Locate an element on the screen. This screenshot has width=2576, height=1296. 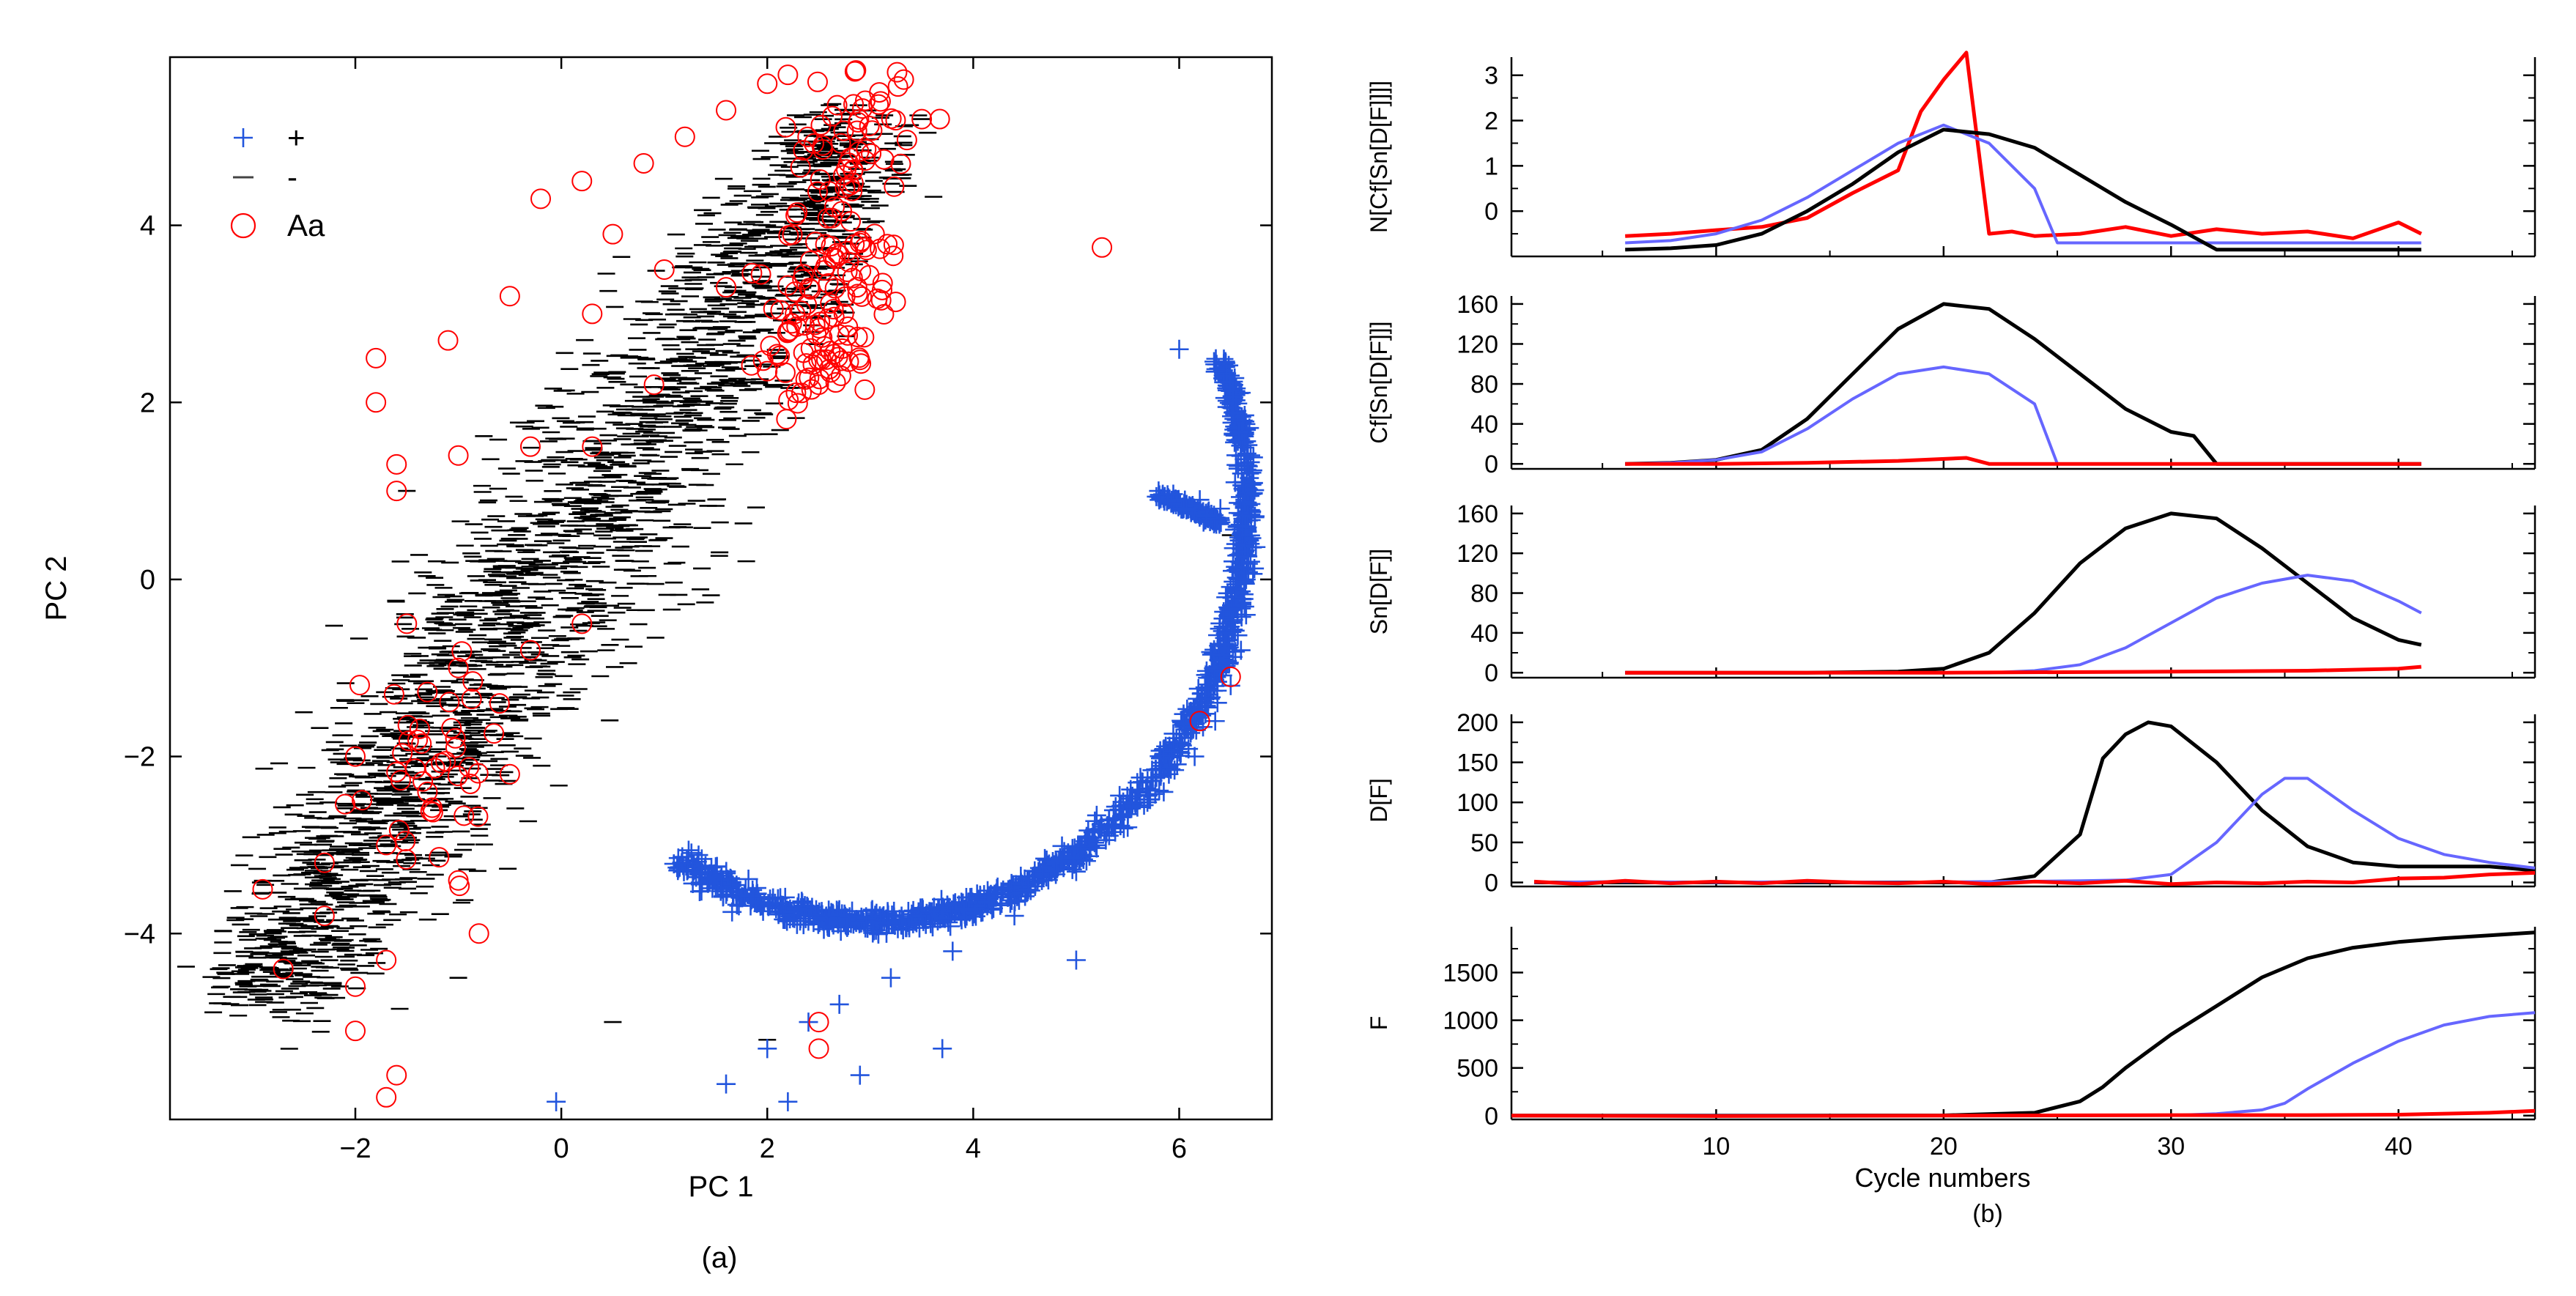
x-tick-label-b: 10 is located at coordinates (1716, 1147).